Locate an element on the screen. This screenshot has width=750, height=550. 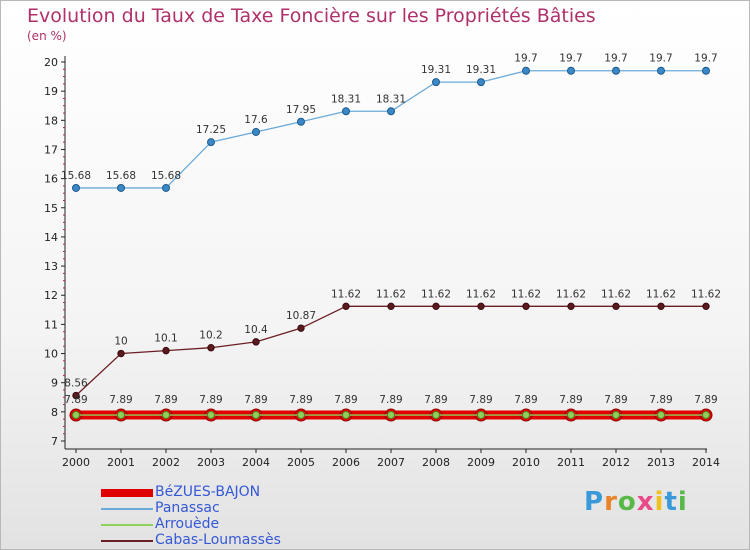
data-label: 10 is located at coordinates (120, 342).